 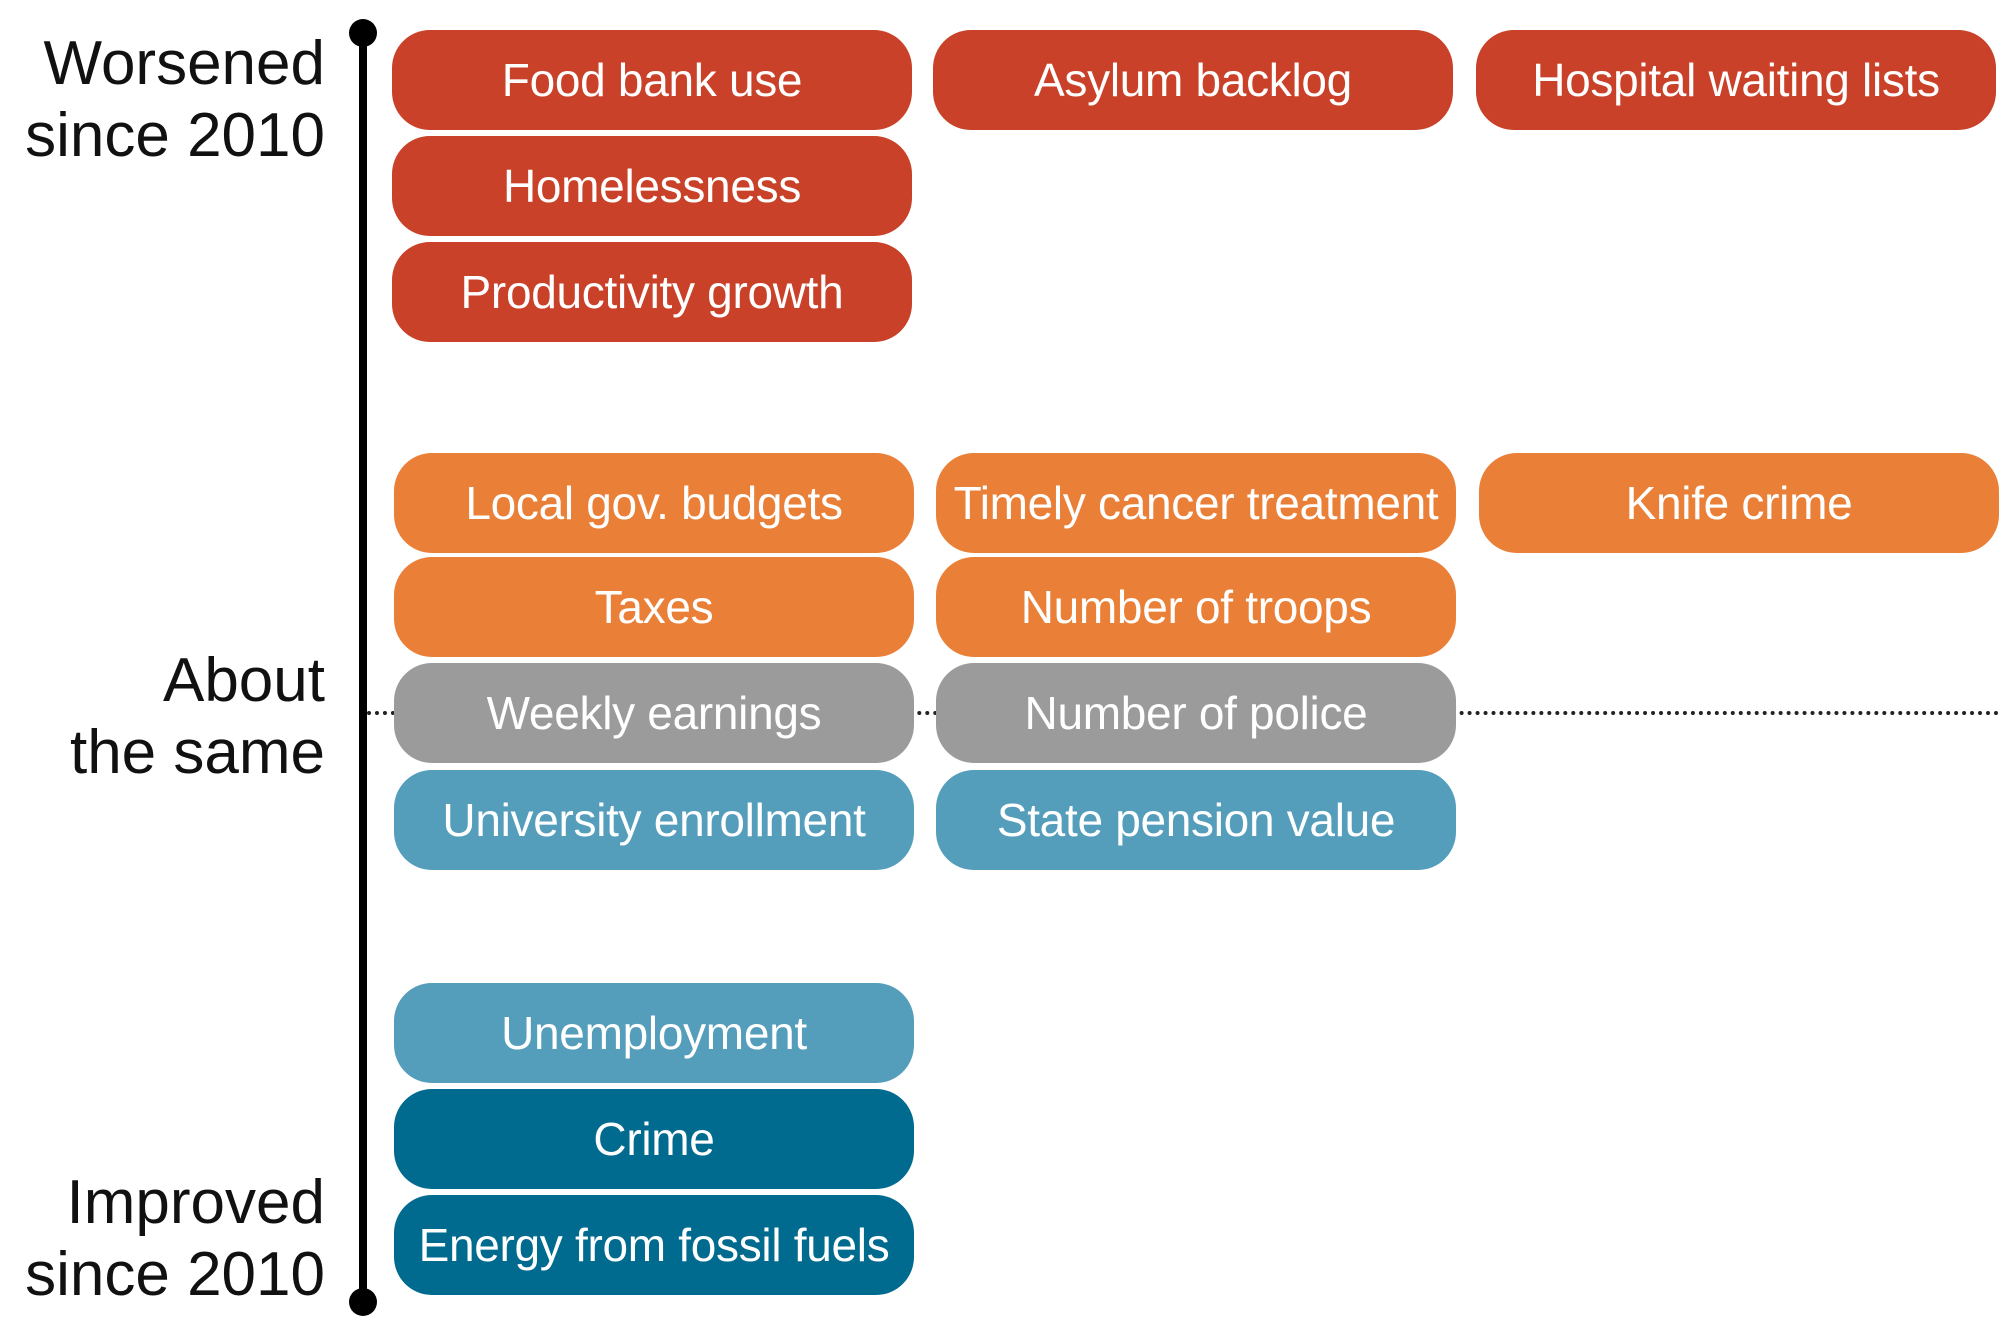 What do you see at coordinates (1739, 503) in the screenshot?
I see `pill-knife-crime: Knife crime` at bounding box center [1739, 503].